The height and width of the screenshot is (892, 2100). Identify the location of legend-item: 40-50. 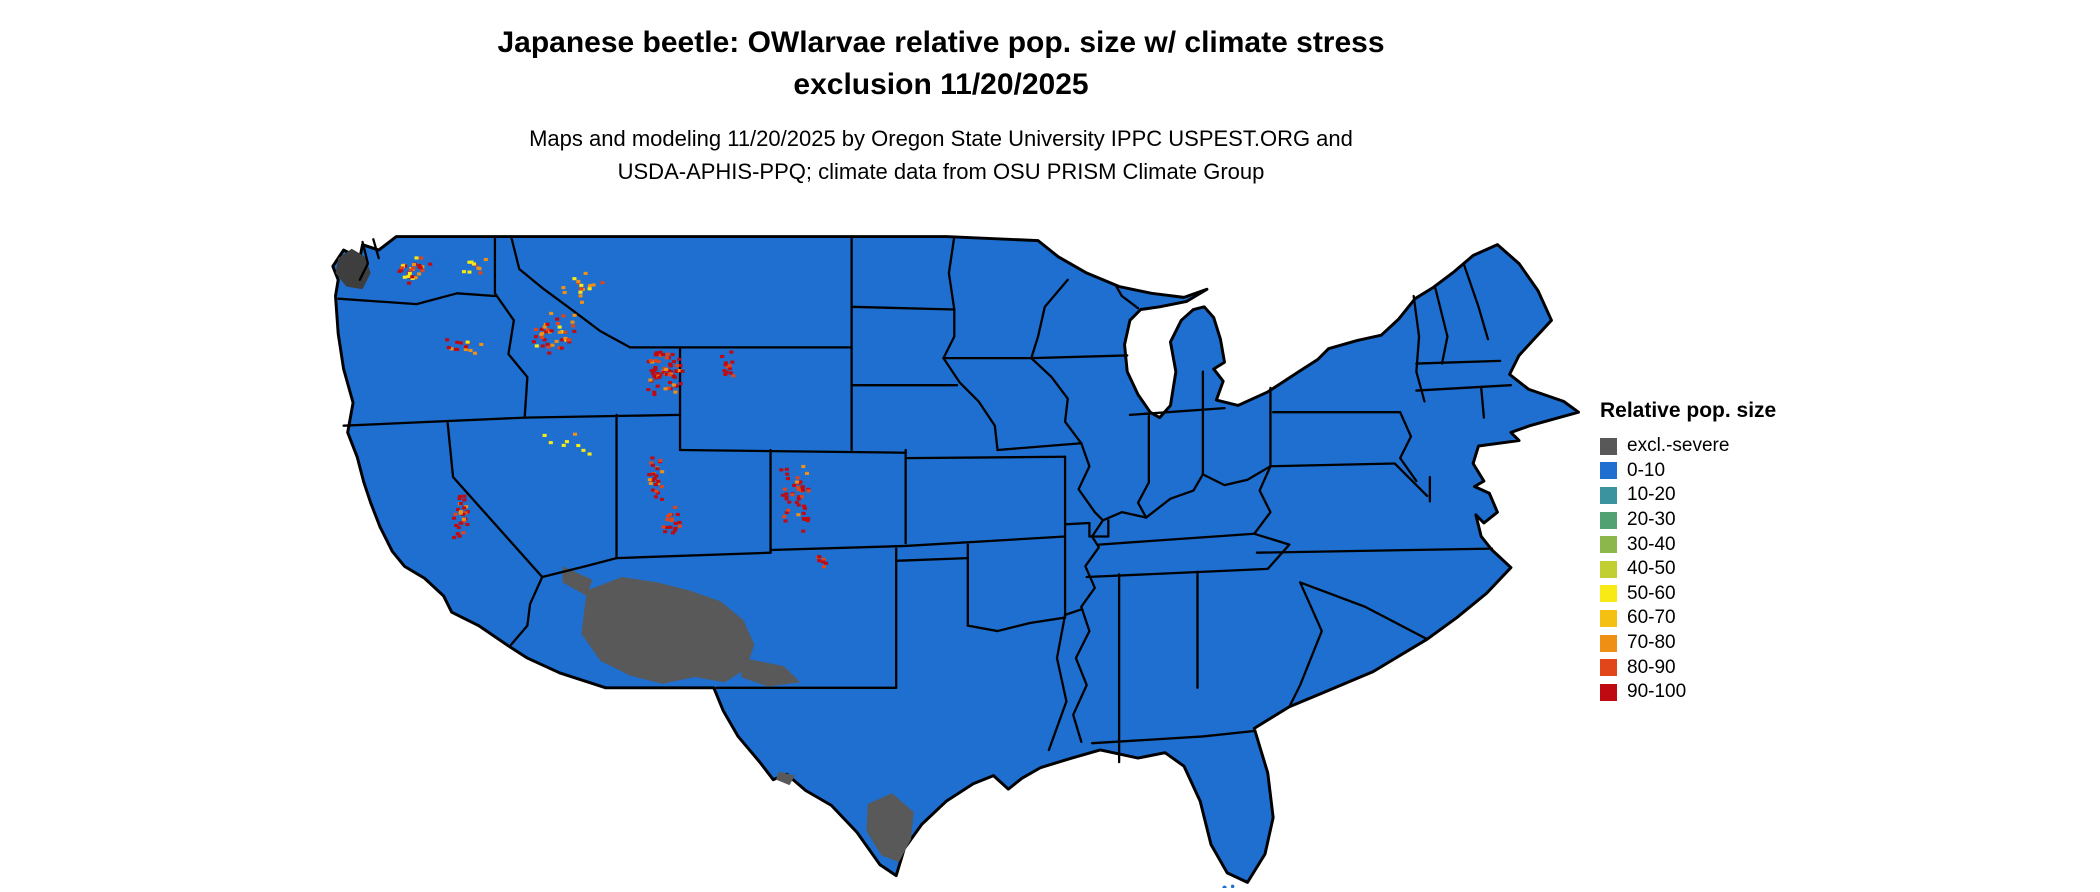
(1740, 569).